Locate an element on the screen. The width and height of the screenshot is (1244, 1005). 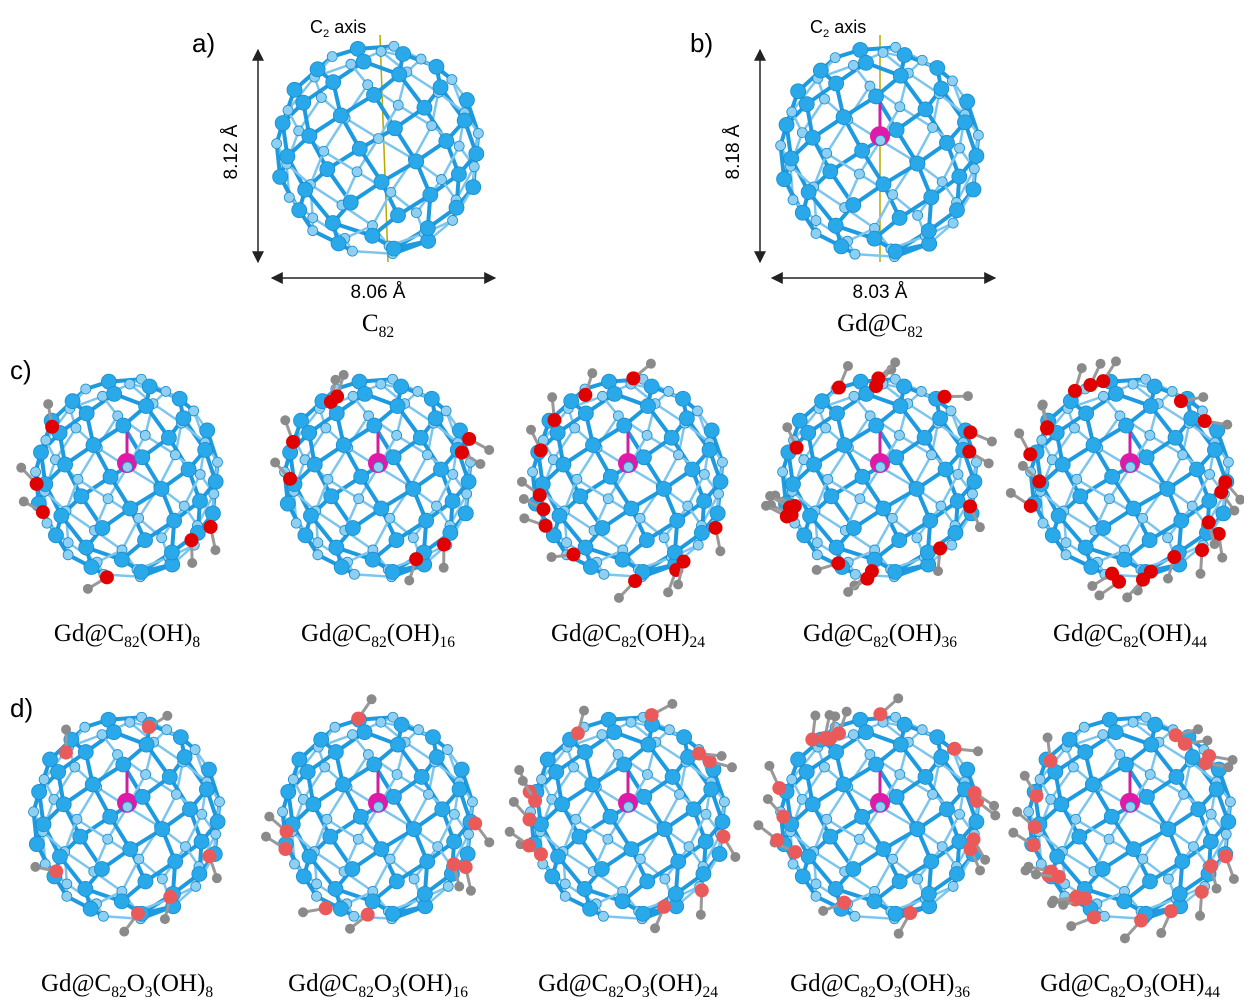
formula: Gd@C82O3(OH)24 is located at coordinates (628, 985).